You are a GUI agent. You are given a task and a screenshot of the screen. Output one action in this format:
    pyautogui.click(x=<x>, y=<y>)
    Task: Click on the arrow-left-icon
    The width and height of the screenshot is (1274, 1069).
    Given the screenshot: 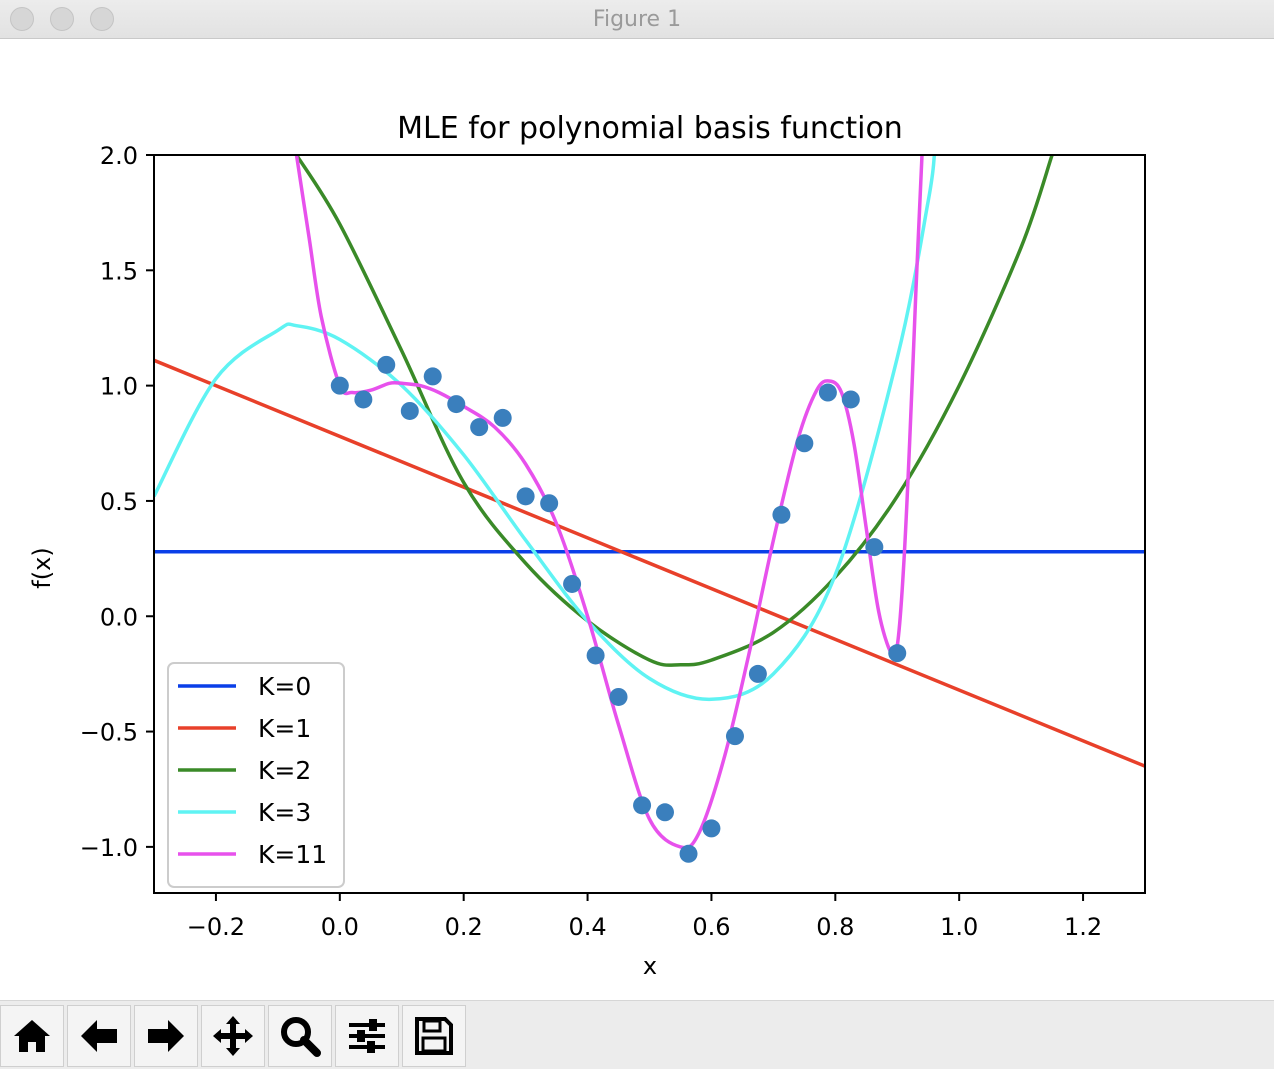 What is the action you would take?
    pyautogui.click(x=99, y=1036)
    